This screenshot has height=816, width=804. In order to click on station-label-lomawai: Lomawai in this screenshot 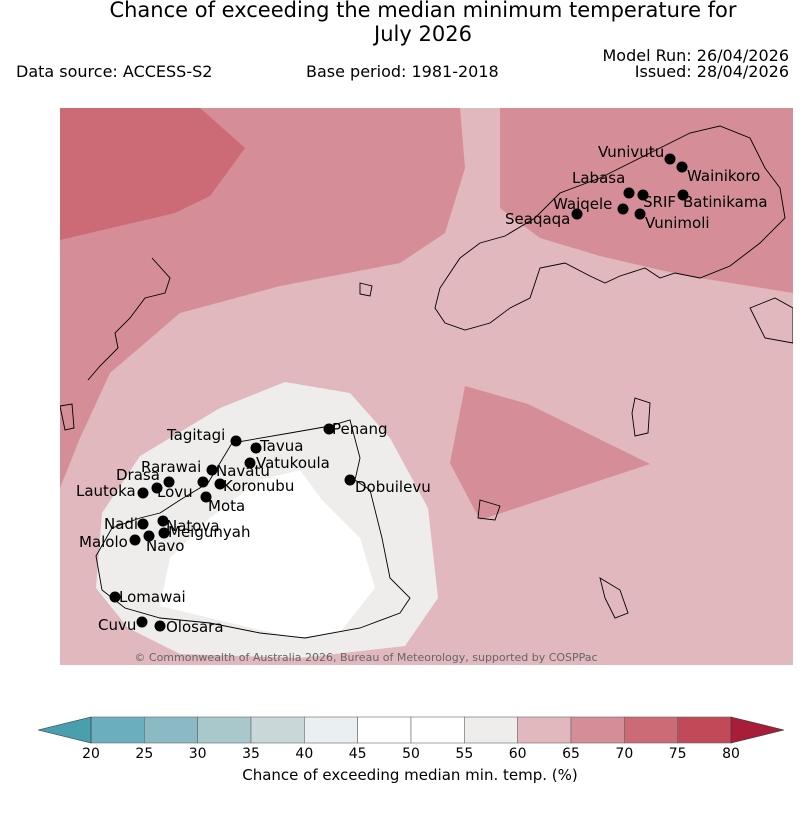, I will do `click(152, 597)`.